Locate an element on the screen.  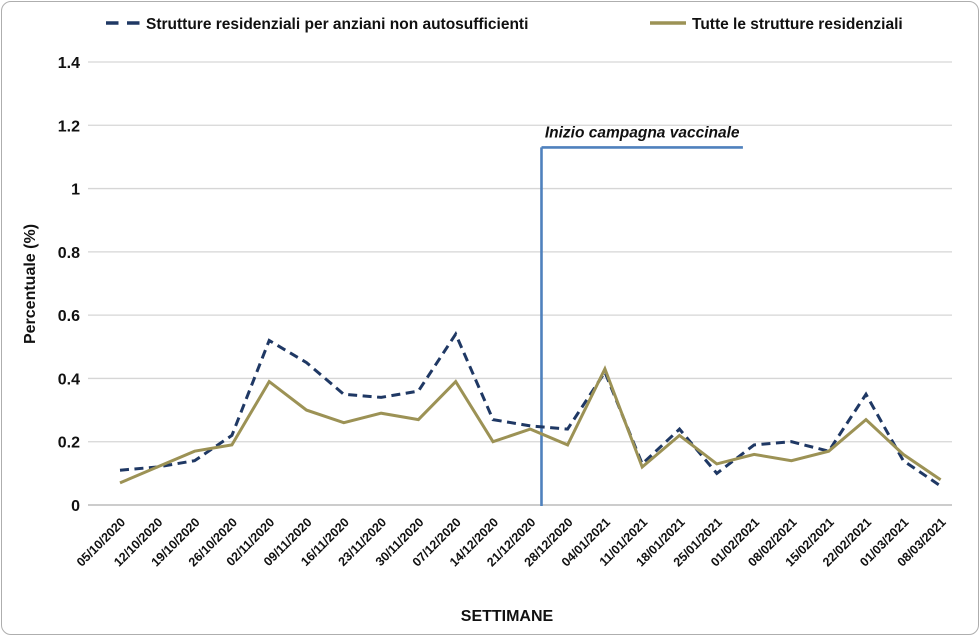
y-tick-label: 0.4 is located at coordinates (69, 379).